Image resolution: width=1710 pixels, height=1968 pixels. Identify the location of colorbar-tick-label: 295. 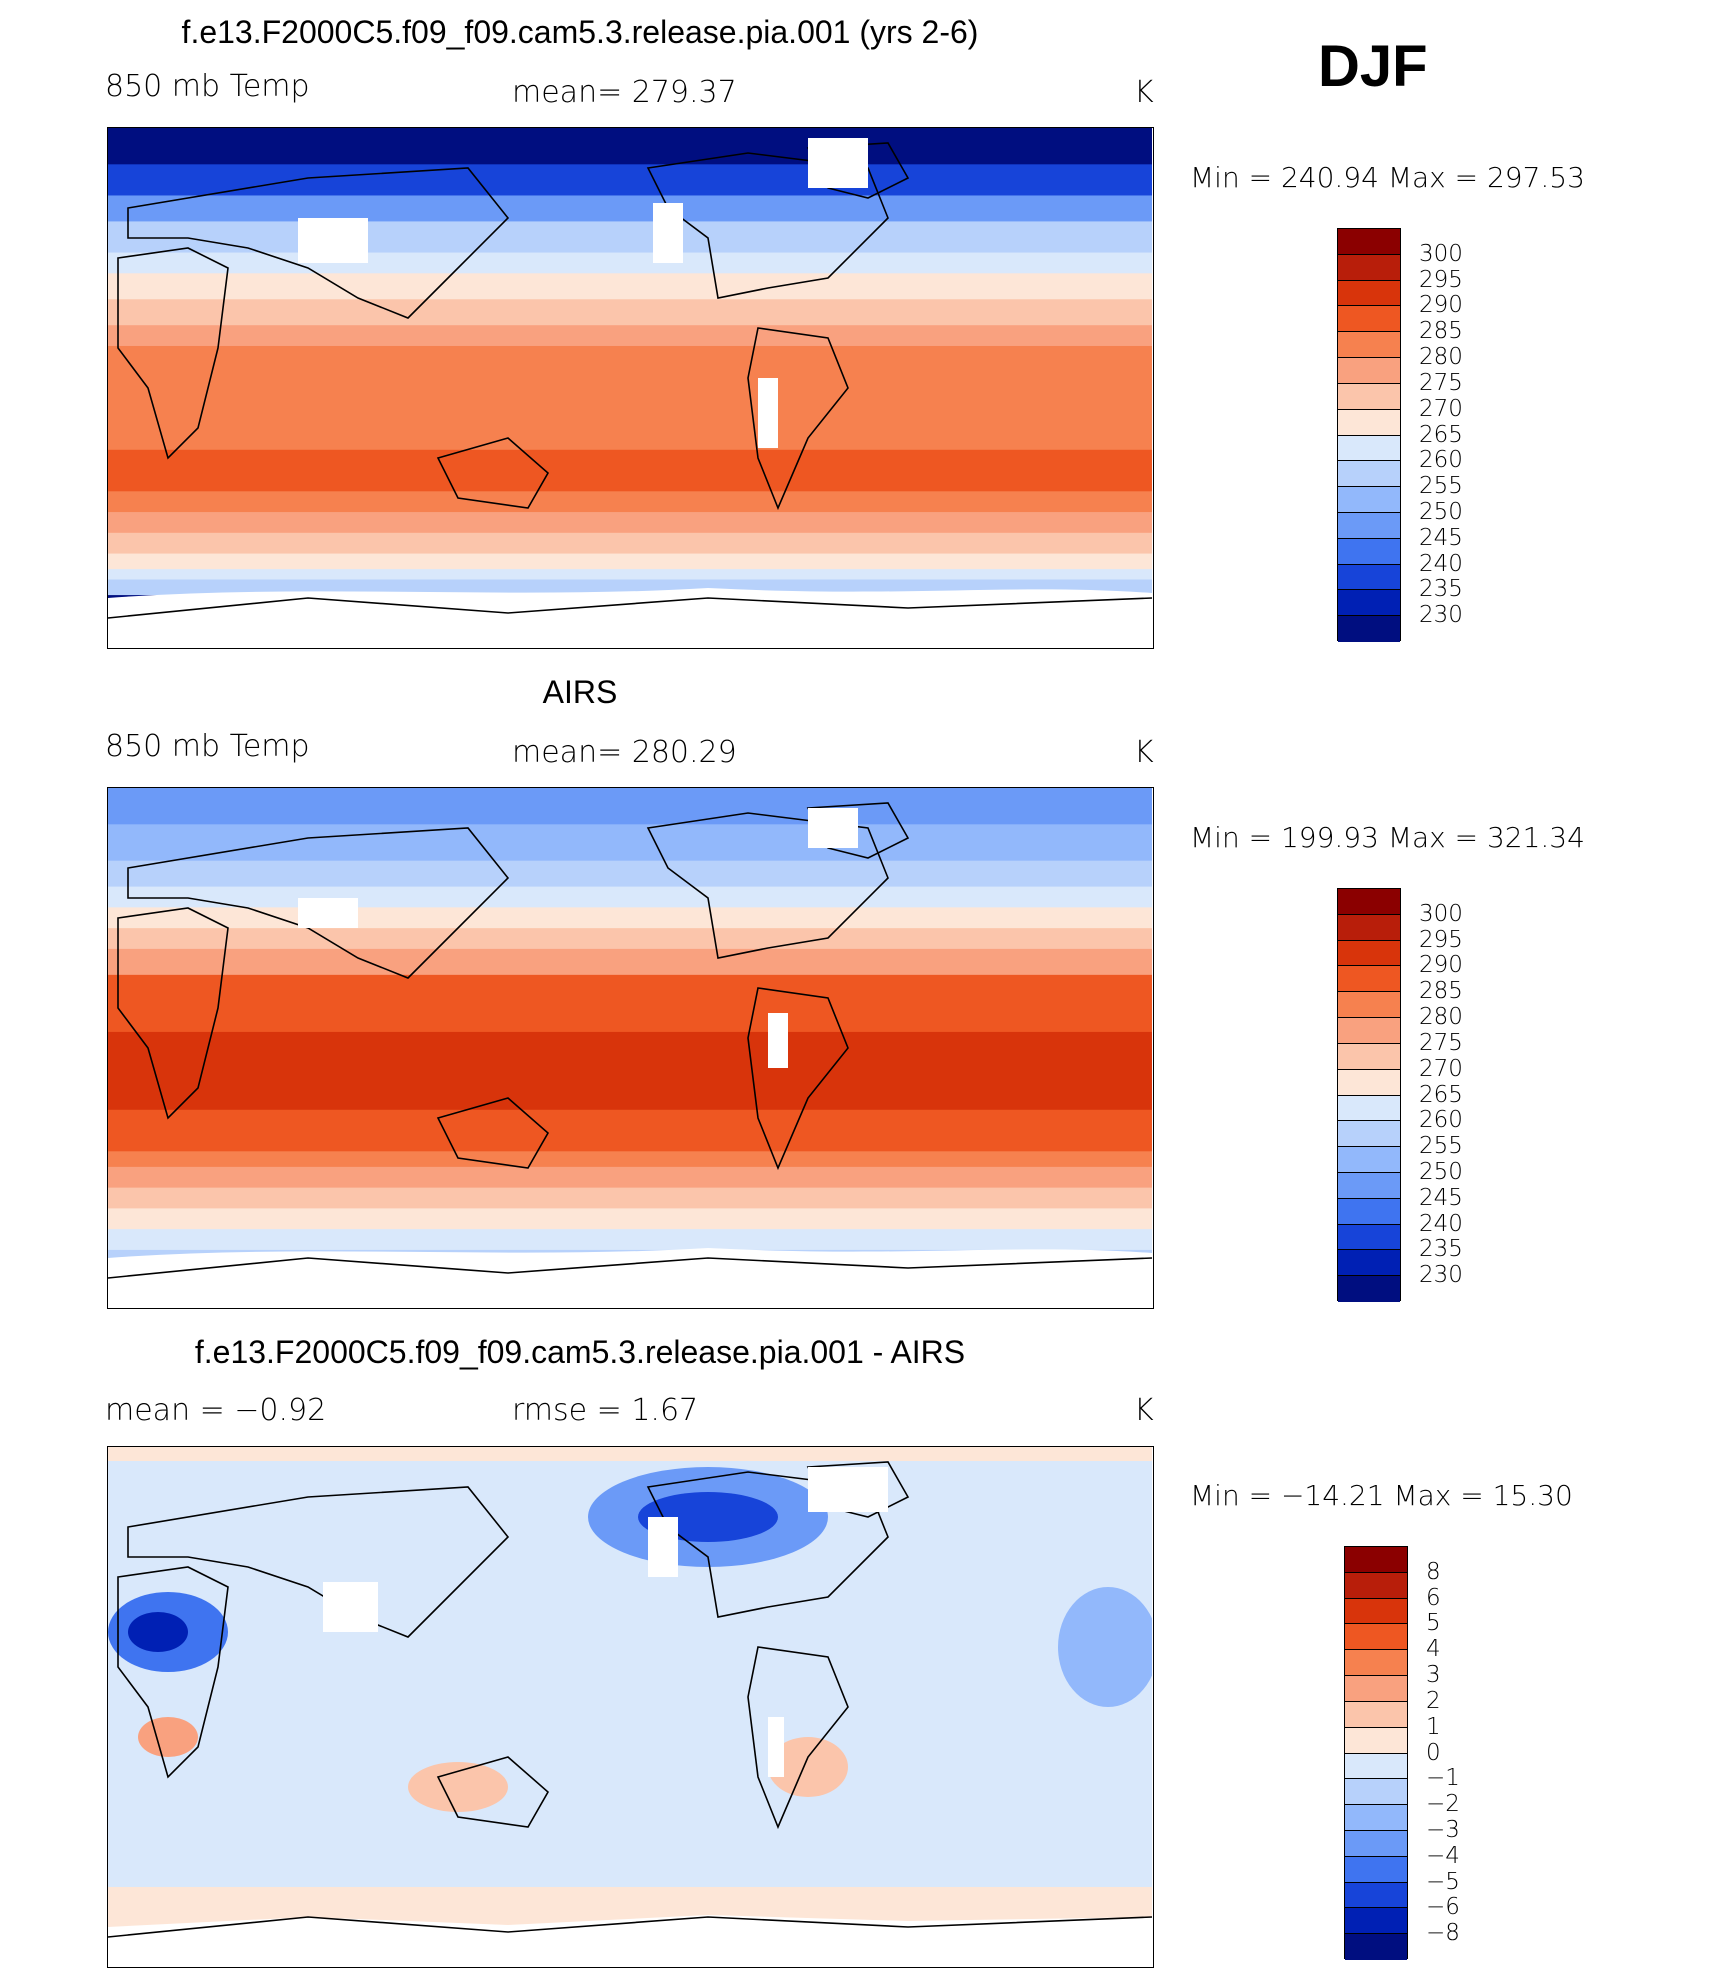
(1441, 939).